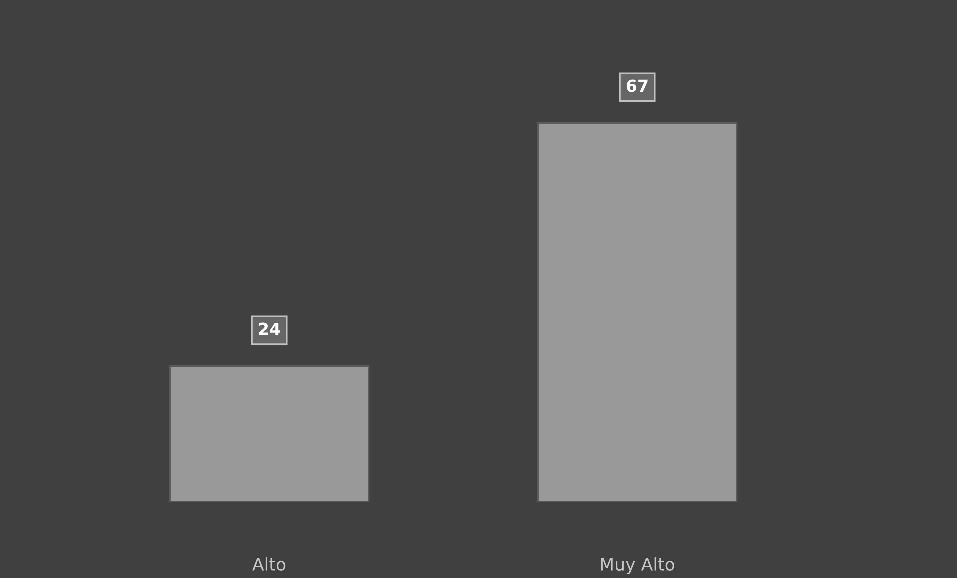  Describe the element at coordinates (637, 86) in the screenshot. I see `data-label: 67` at that location.